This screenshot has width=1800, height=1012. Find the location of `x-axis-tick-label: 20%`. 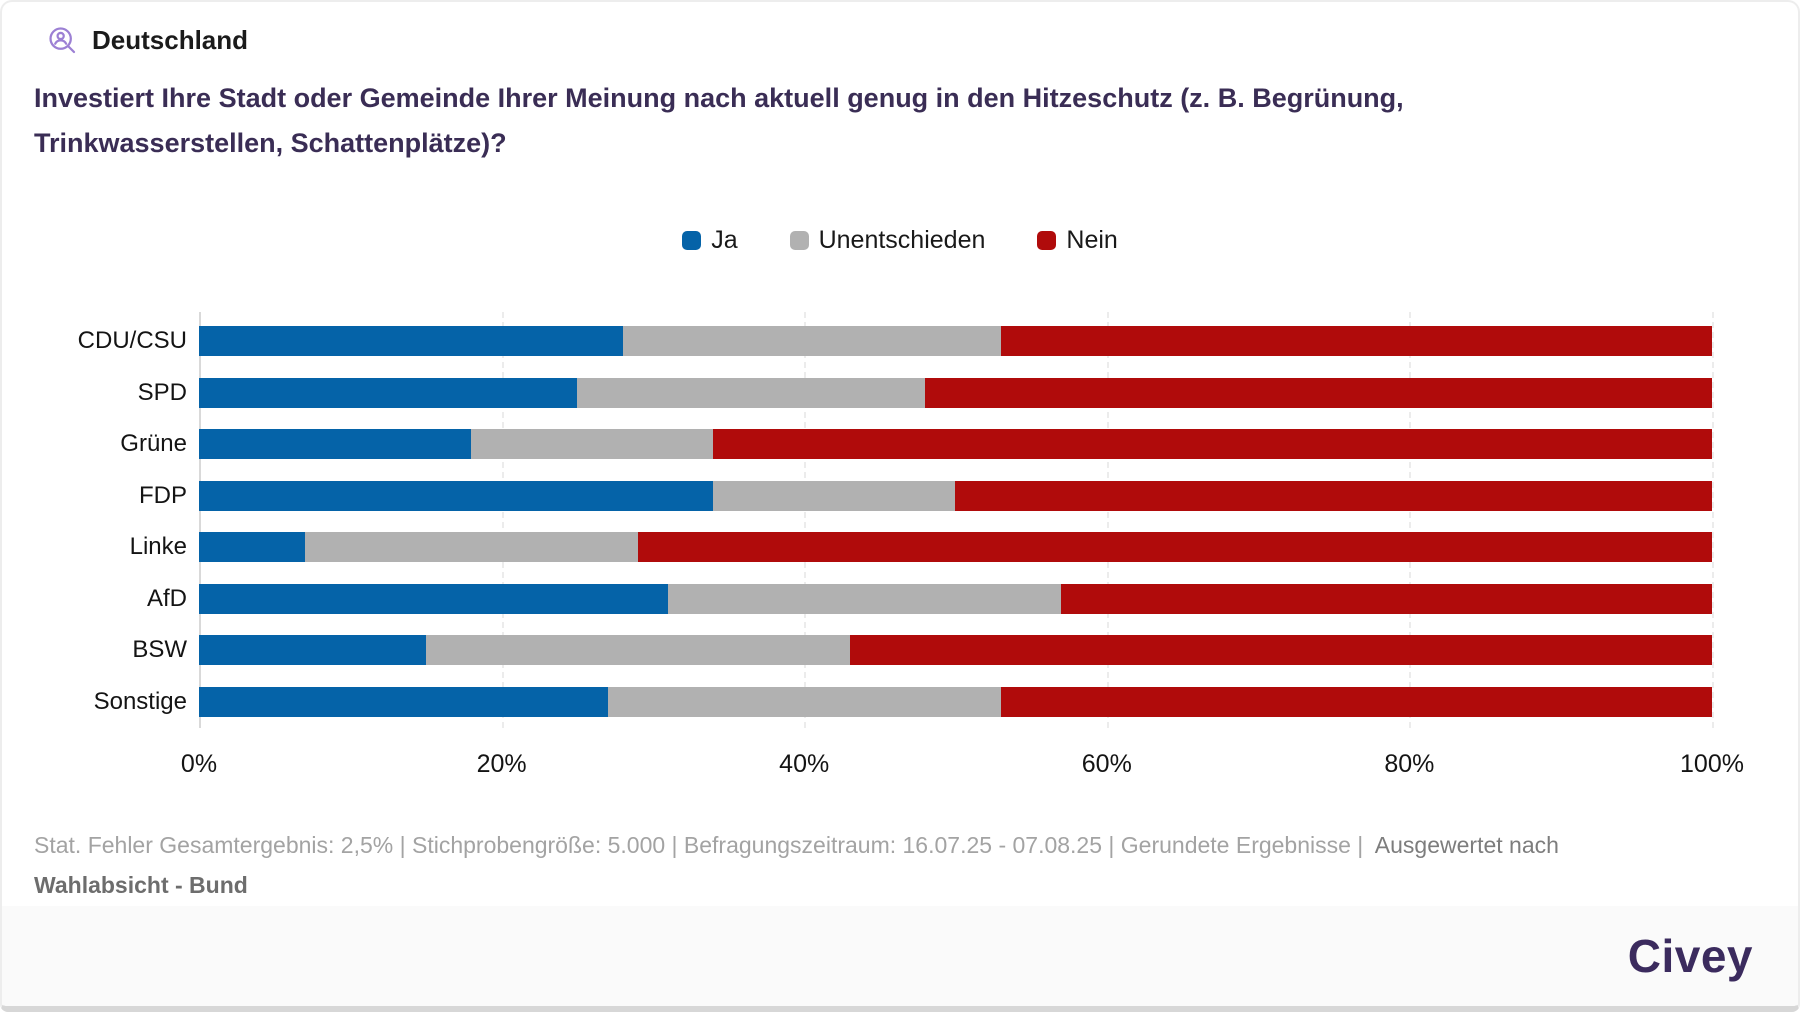

x-axis-tick-label: 20% is located at coordinates (501, 764).